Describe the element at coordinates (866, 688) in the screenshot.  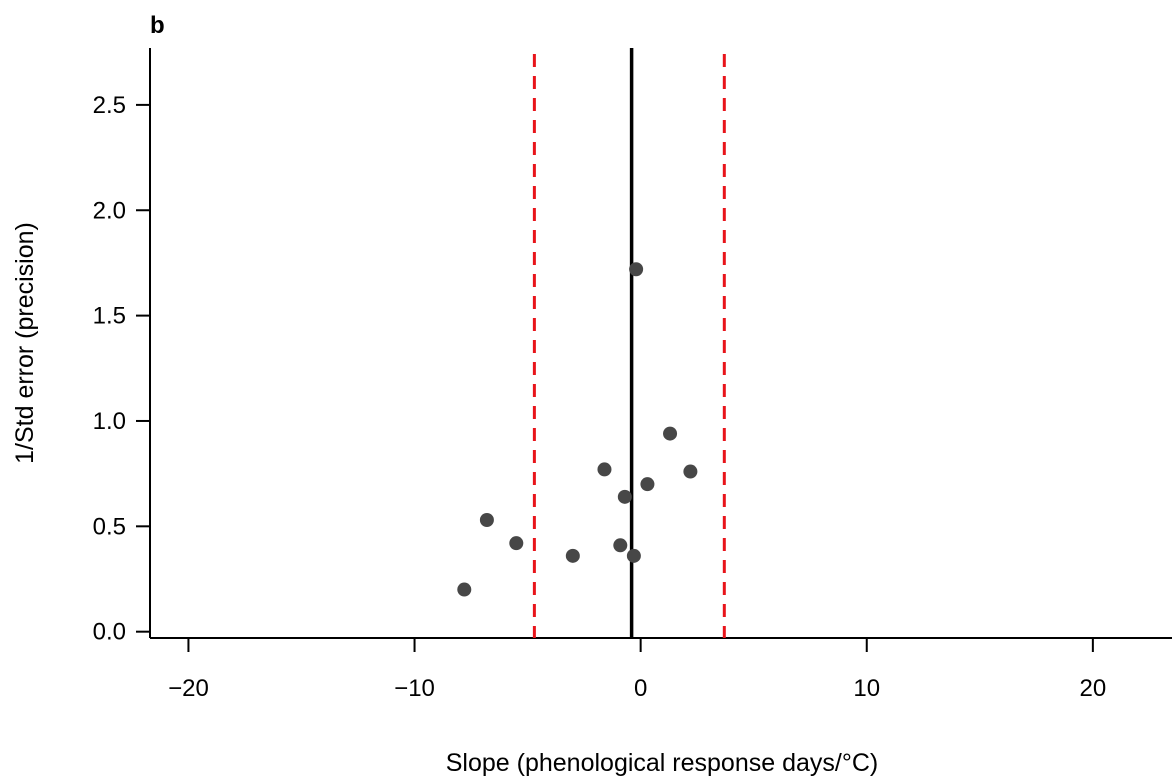
I see `x-tick-label: 10` at that location.